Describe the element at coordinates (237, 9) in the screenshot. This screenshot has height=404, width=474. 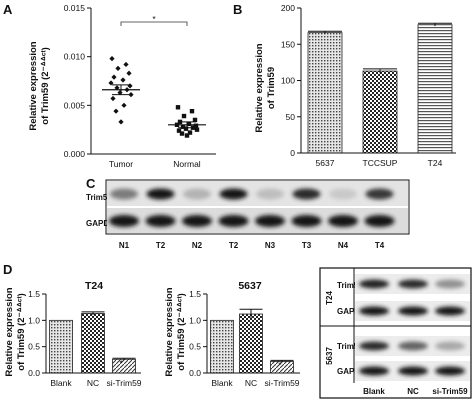
I see `panel-label-b: B` at that location.